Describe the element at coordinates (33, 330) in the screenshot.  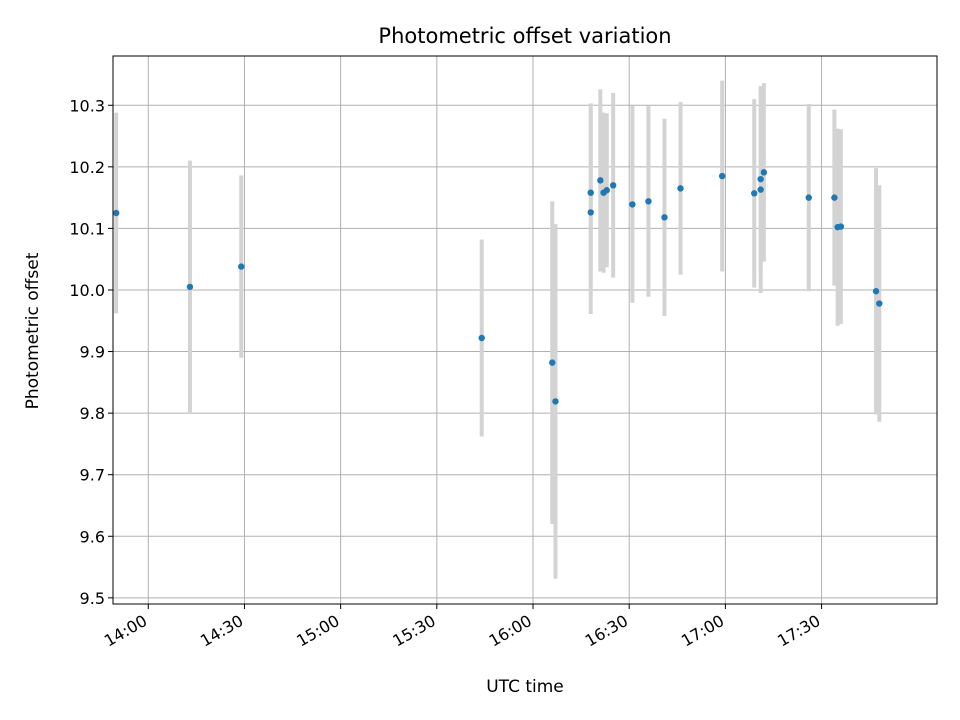
I see `y-axis-label: Photometric offset` at that location.